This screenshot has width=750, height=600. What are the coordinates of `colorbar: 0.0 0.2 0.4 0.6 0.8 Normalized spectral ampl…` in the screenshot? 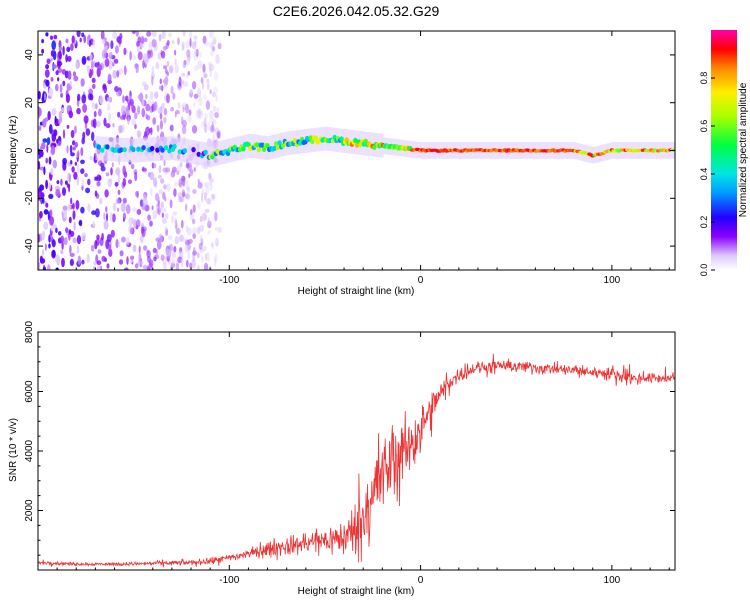 It's located at (724, 153).